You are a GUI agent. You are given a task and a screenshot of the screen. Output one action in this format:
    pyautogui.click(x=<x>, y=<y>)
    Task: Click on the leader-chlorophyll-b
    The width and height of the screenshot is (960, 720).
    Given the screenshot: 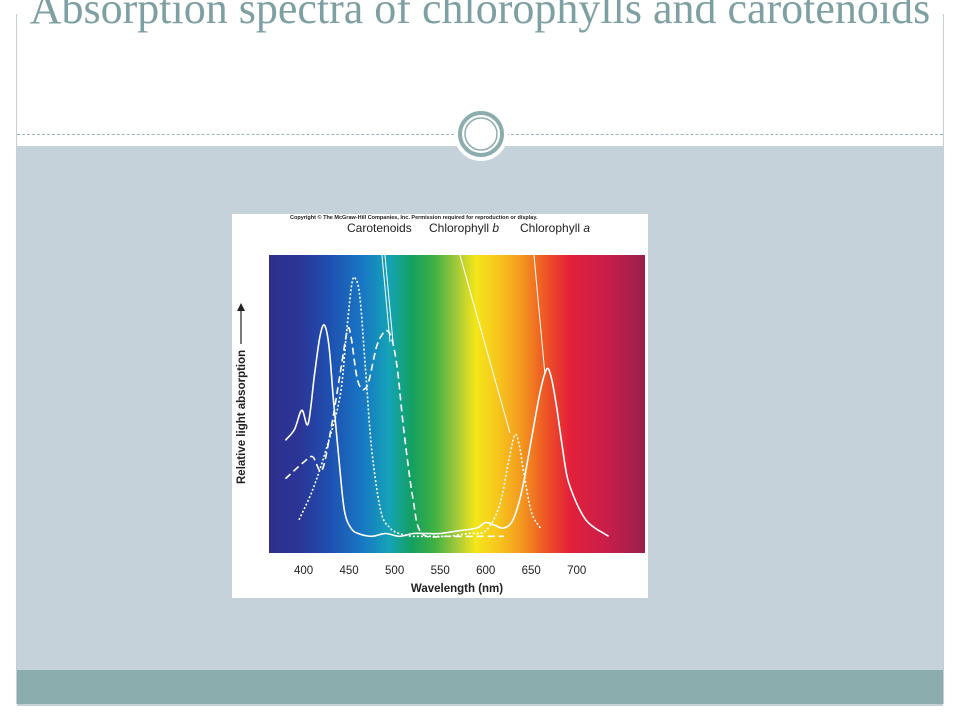 What is the action you would take?
    pyautogui.click(x=482, y=333)
    